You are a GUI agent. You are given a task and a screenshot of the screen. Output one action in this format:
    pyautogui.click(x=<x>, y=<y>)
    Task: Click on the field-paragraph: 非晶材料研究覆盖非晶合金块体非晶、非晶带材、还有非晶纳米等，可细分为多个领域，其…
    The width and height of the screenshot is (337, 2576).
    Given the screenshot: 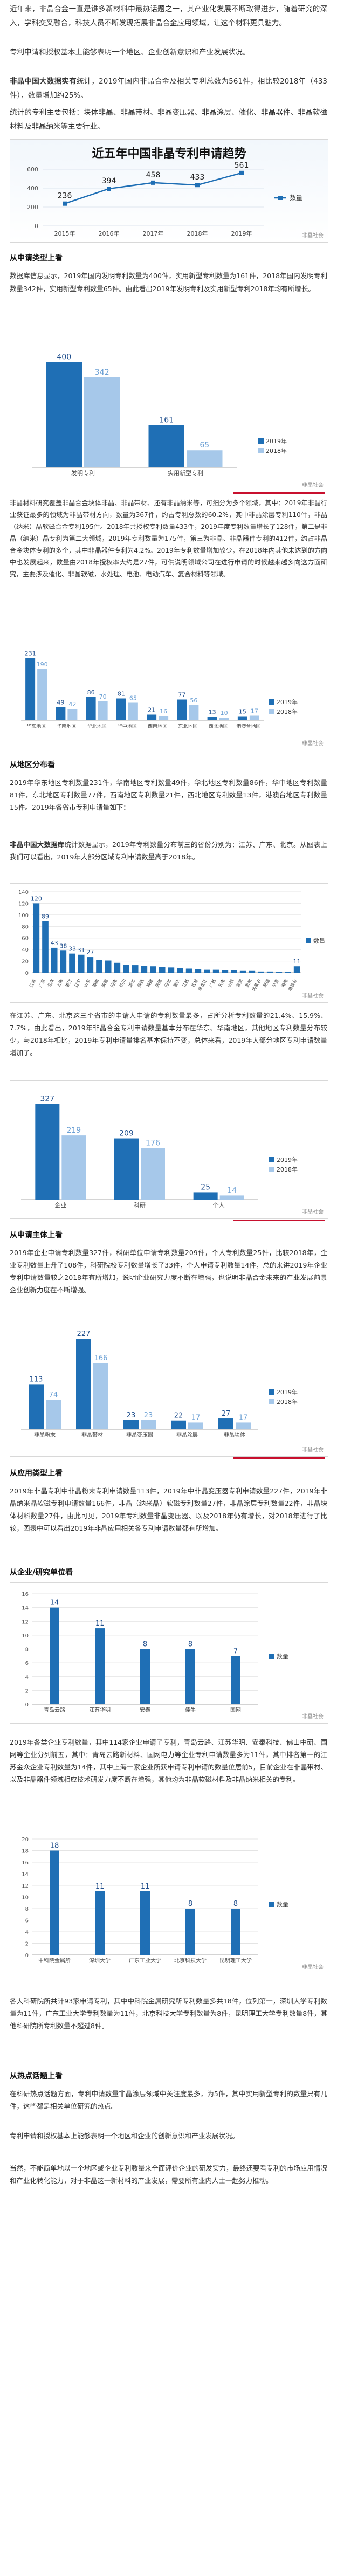 What is the action you would take?
    pyautogui.click(x=168, y=538)
    